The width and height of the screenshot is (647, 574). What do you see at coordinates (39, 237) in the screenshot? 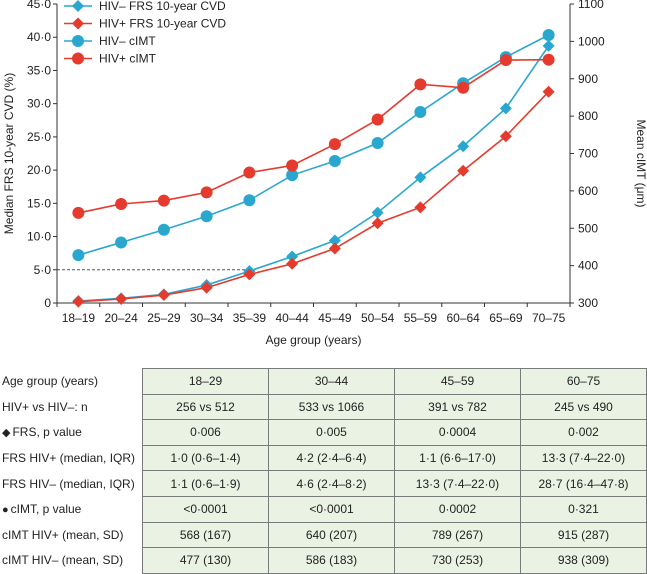
I see `left-tick-label: 10·0` at bounding box center [39, 237].